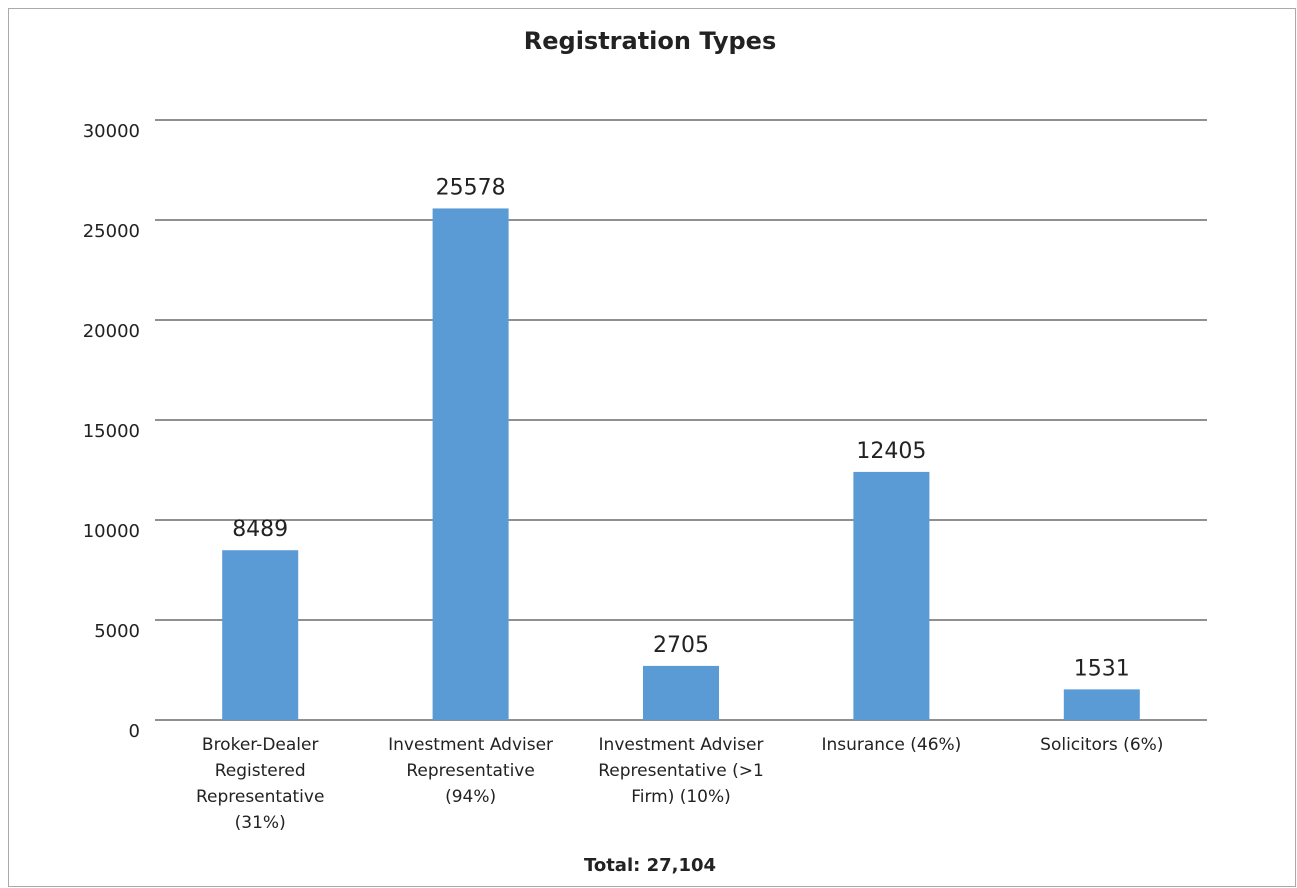  What do you see at coordinates (681, 645) in the screenshot?
I see `value-label: 2705` at bounding box center [681, 645].